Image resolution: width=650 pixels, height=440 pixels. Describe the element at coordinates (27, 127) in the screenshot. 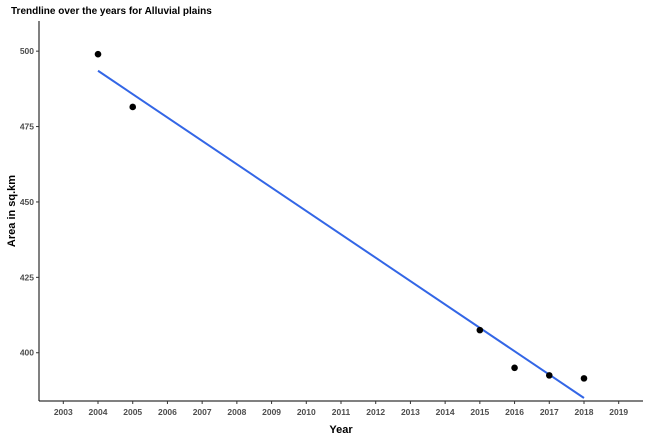

I see `y-tick-label: 475` at that location.